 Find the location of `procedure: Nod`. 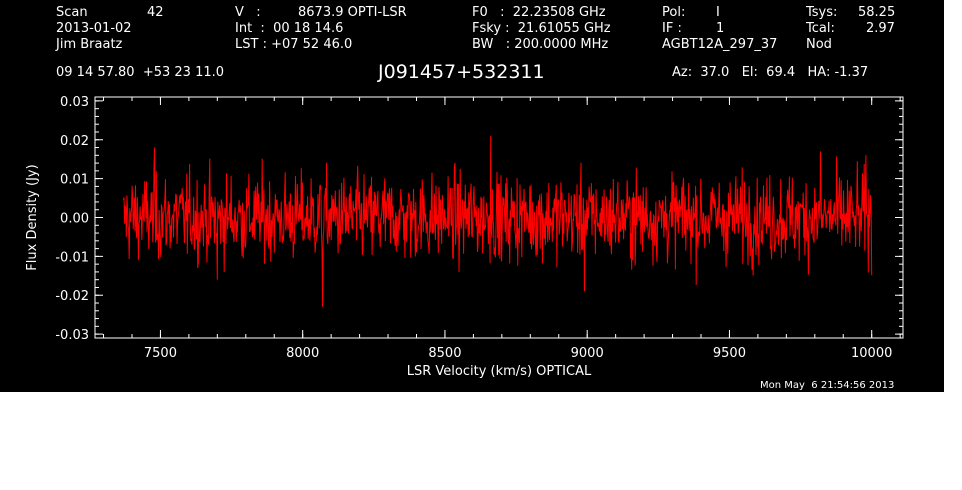

procedure: Nod is located at coordinates (819, 44).